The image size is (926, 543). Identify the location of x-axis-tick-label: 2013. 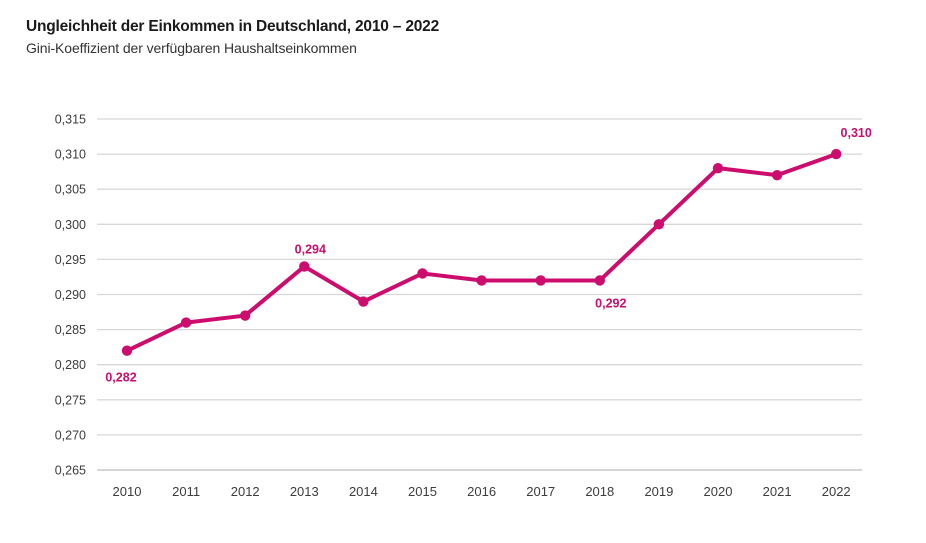
(304, 491).